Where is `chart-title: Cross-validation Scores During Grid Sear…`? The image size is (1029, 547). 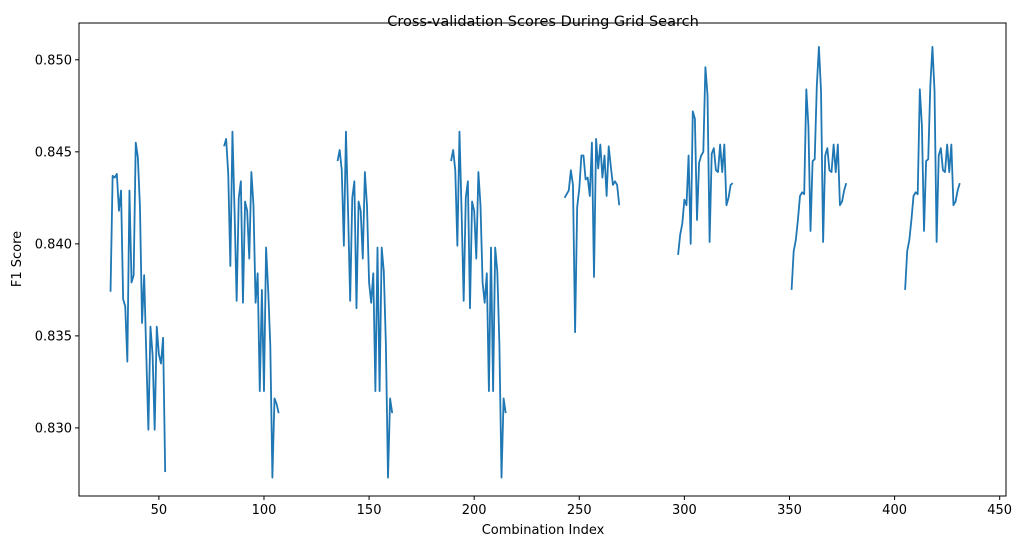 chart-title: Cross-validation Scores During Grid Sear… is located at coordinates (543, 22).